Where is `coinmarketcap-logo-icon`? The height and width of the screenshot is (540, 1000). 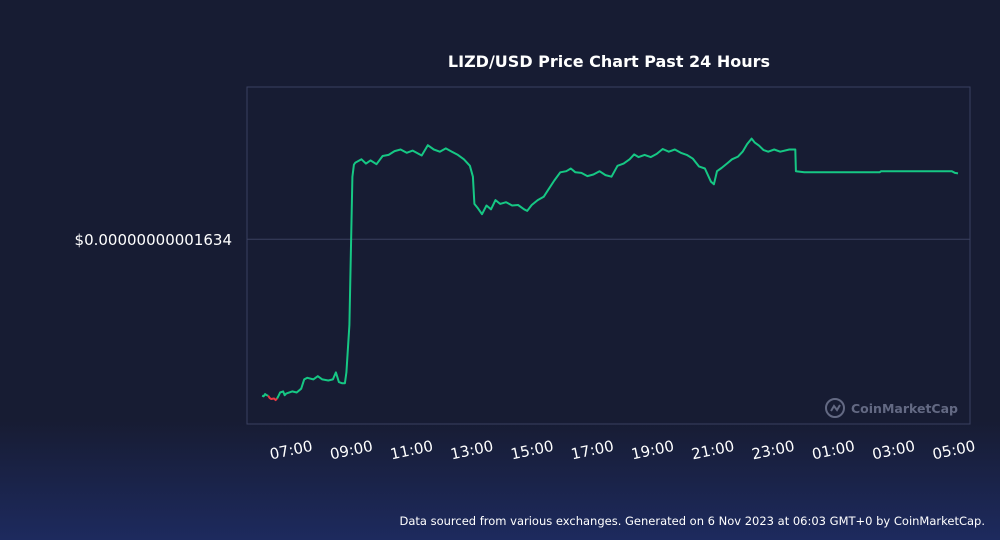
coinmarketcap-logo-icon is located at coordinates (835, 408).